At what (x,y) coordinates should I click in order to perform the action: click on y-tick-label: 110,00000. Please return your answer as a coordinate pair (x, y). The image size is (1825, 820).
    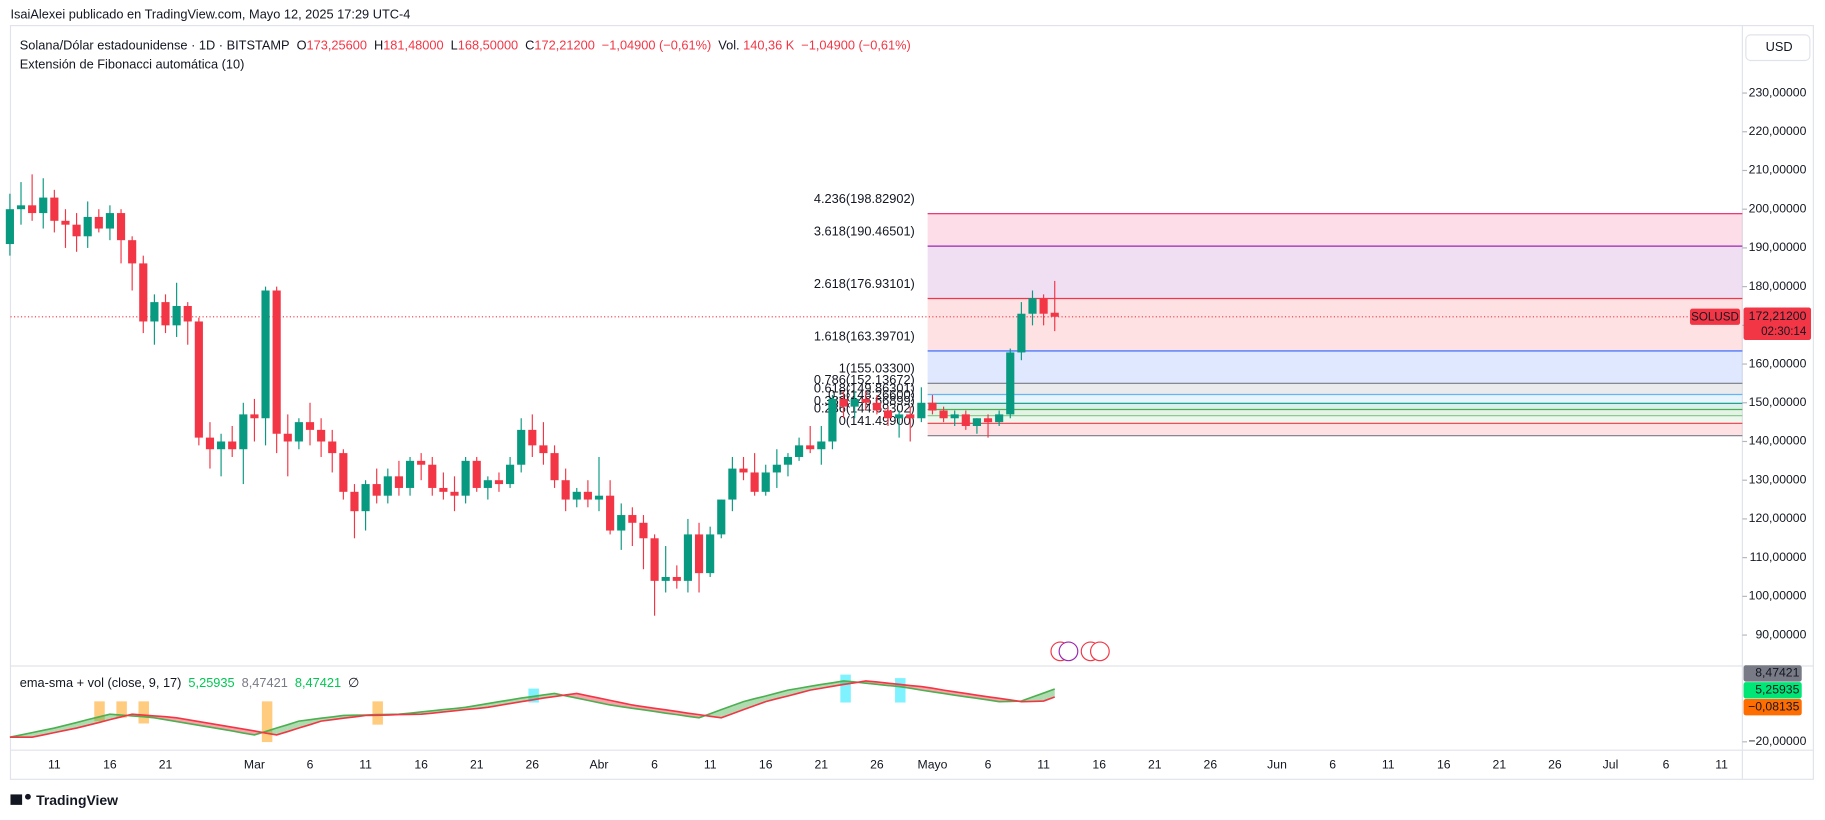
    Looking at the image, I should click on (1778, 557).